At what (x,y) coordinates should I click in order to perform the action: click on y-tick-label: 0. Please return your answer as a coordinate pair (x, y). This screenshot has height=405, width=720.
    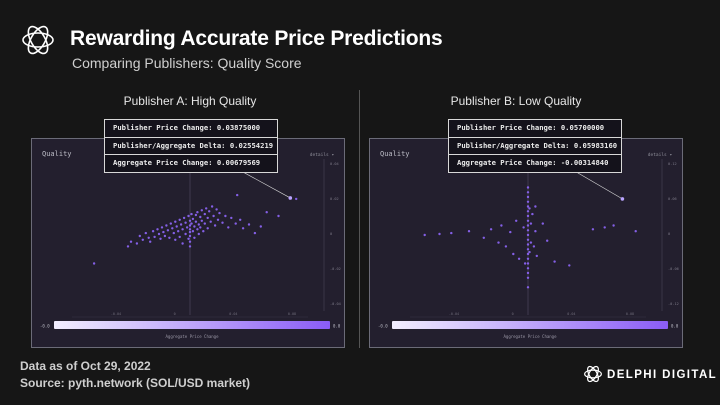
    Looking at the image, I should click on (669, 234).